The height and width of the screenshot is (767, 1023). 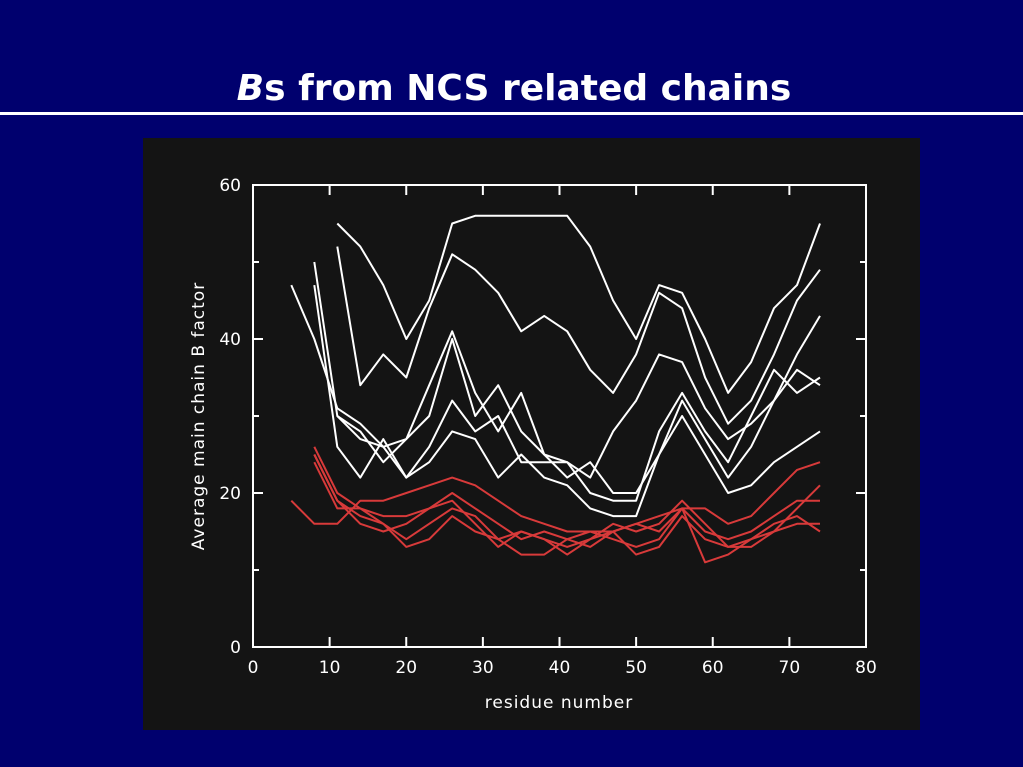 What do you see at coordinates (230, 186) in the screenshot?
I see `y-tick-label: 60` at bounding box center [230, 186].